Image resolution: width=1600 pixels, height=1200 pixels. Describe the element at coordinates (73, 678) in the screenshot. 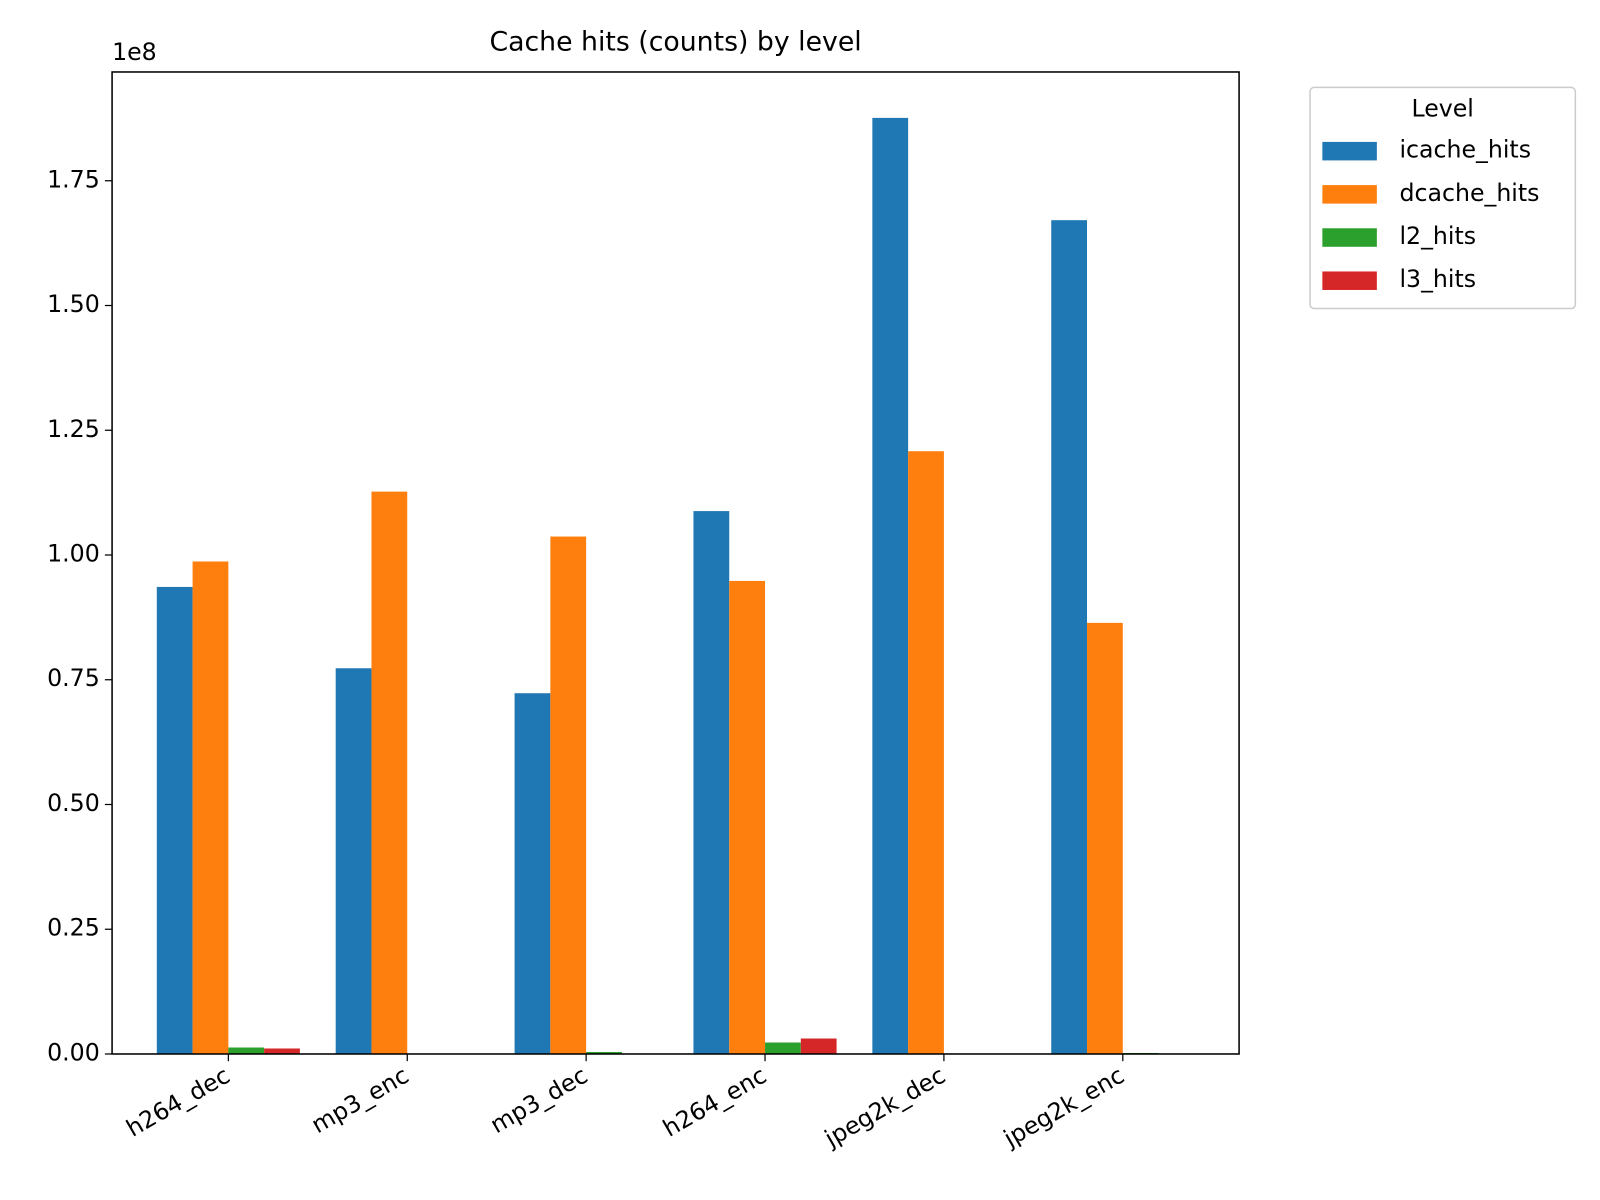

I see `y-tick-label: 0.75` at that location.